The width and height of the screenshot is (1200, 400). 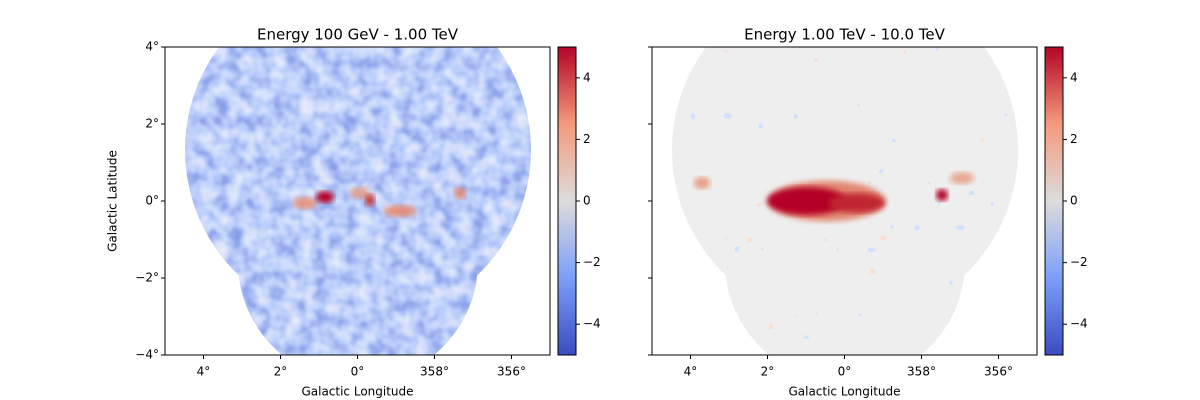 I want to click on y-tick-label: 4°, so click(x=152, y=47).